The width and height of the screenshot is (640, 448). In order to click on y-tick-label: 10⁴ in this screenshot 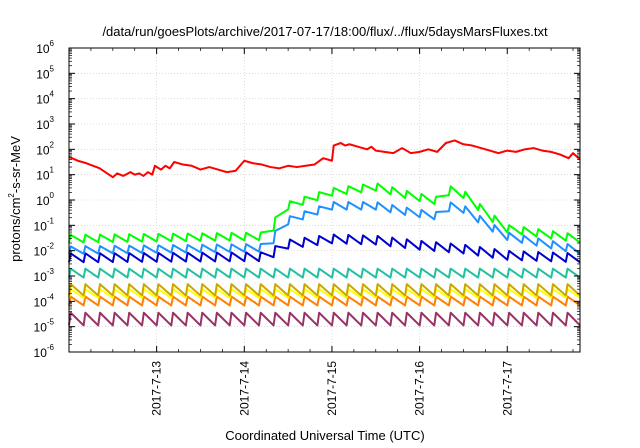, I will do `click(45, 98)`.